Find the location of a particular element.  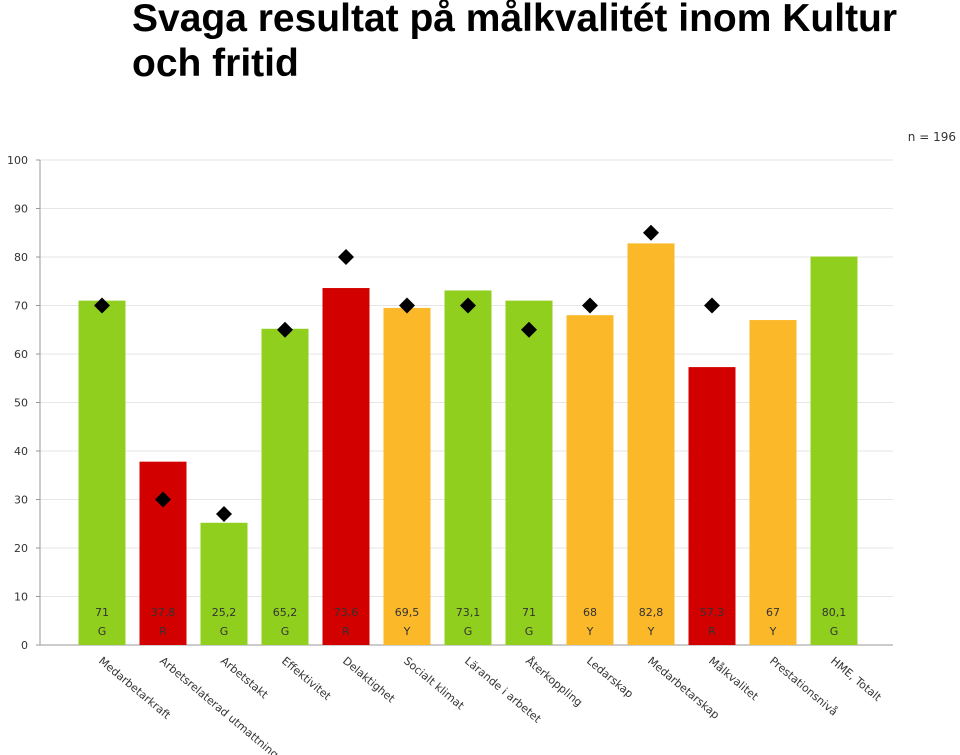

y-tick-label: 0 is located at coordinates (24, 645).